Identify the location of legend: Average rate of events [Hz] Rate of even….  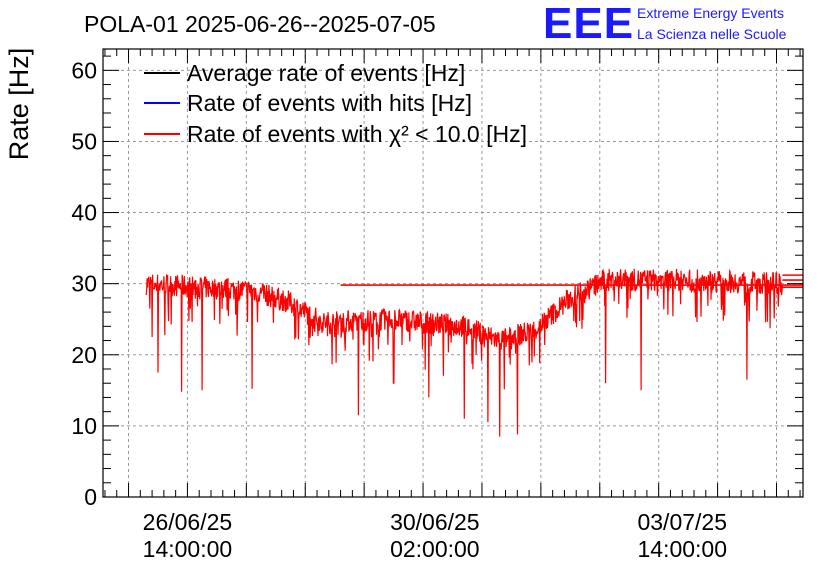
(335, 103).